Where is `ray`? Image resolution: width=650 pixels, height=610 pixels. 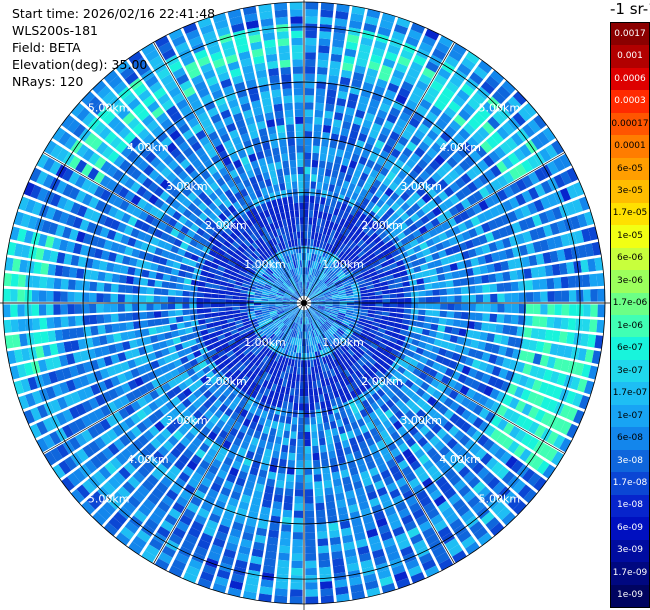 ray is located at coordinates (151, 334).